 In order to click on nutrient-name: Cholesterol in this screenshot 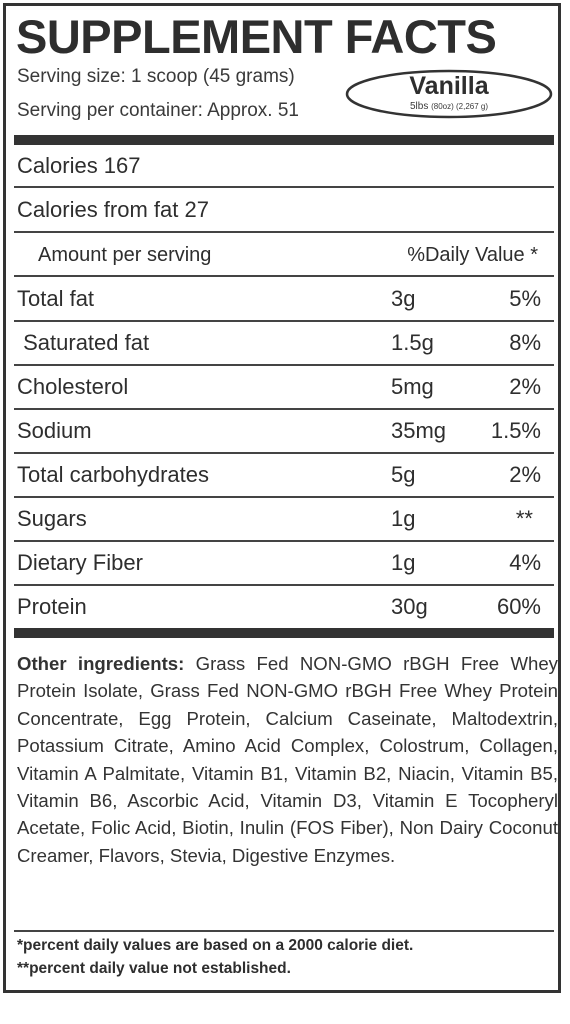, I will do `click(73, 386)`.